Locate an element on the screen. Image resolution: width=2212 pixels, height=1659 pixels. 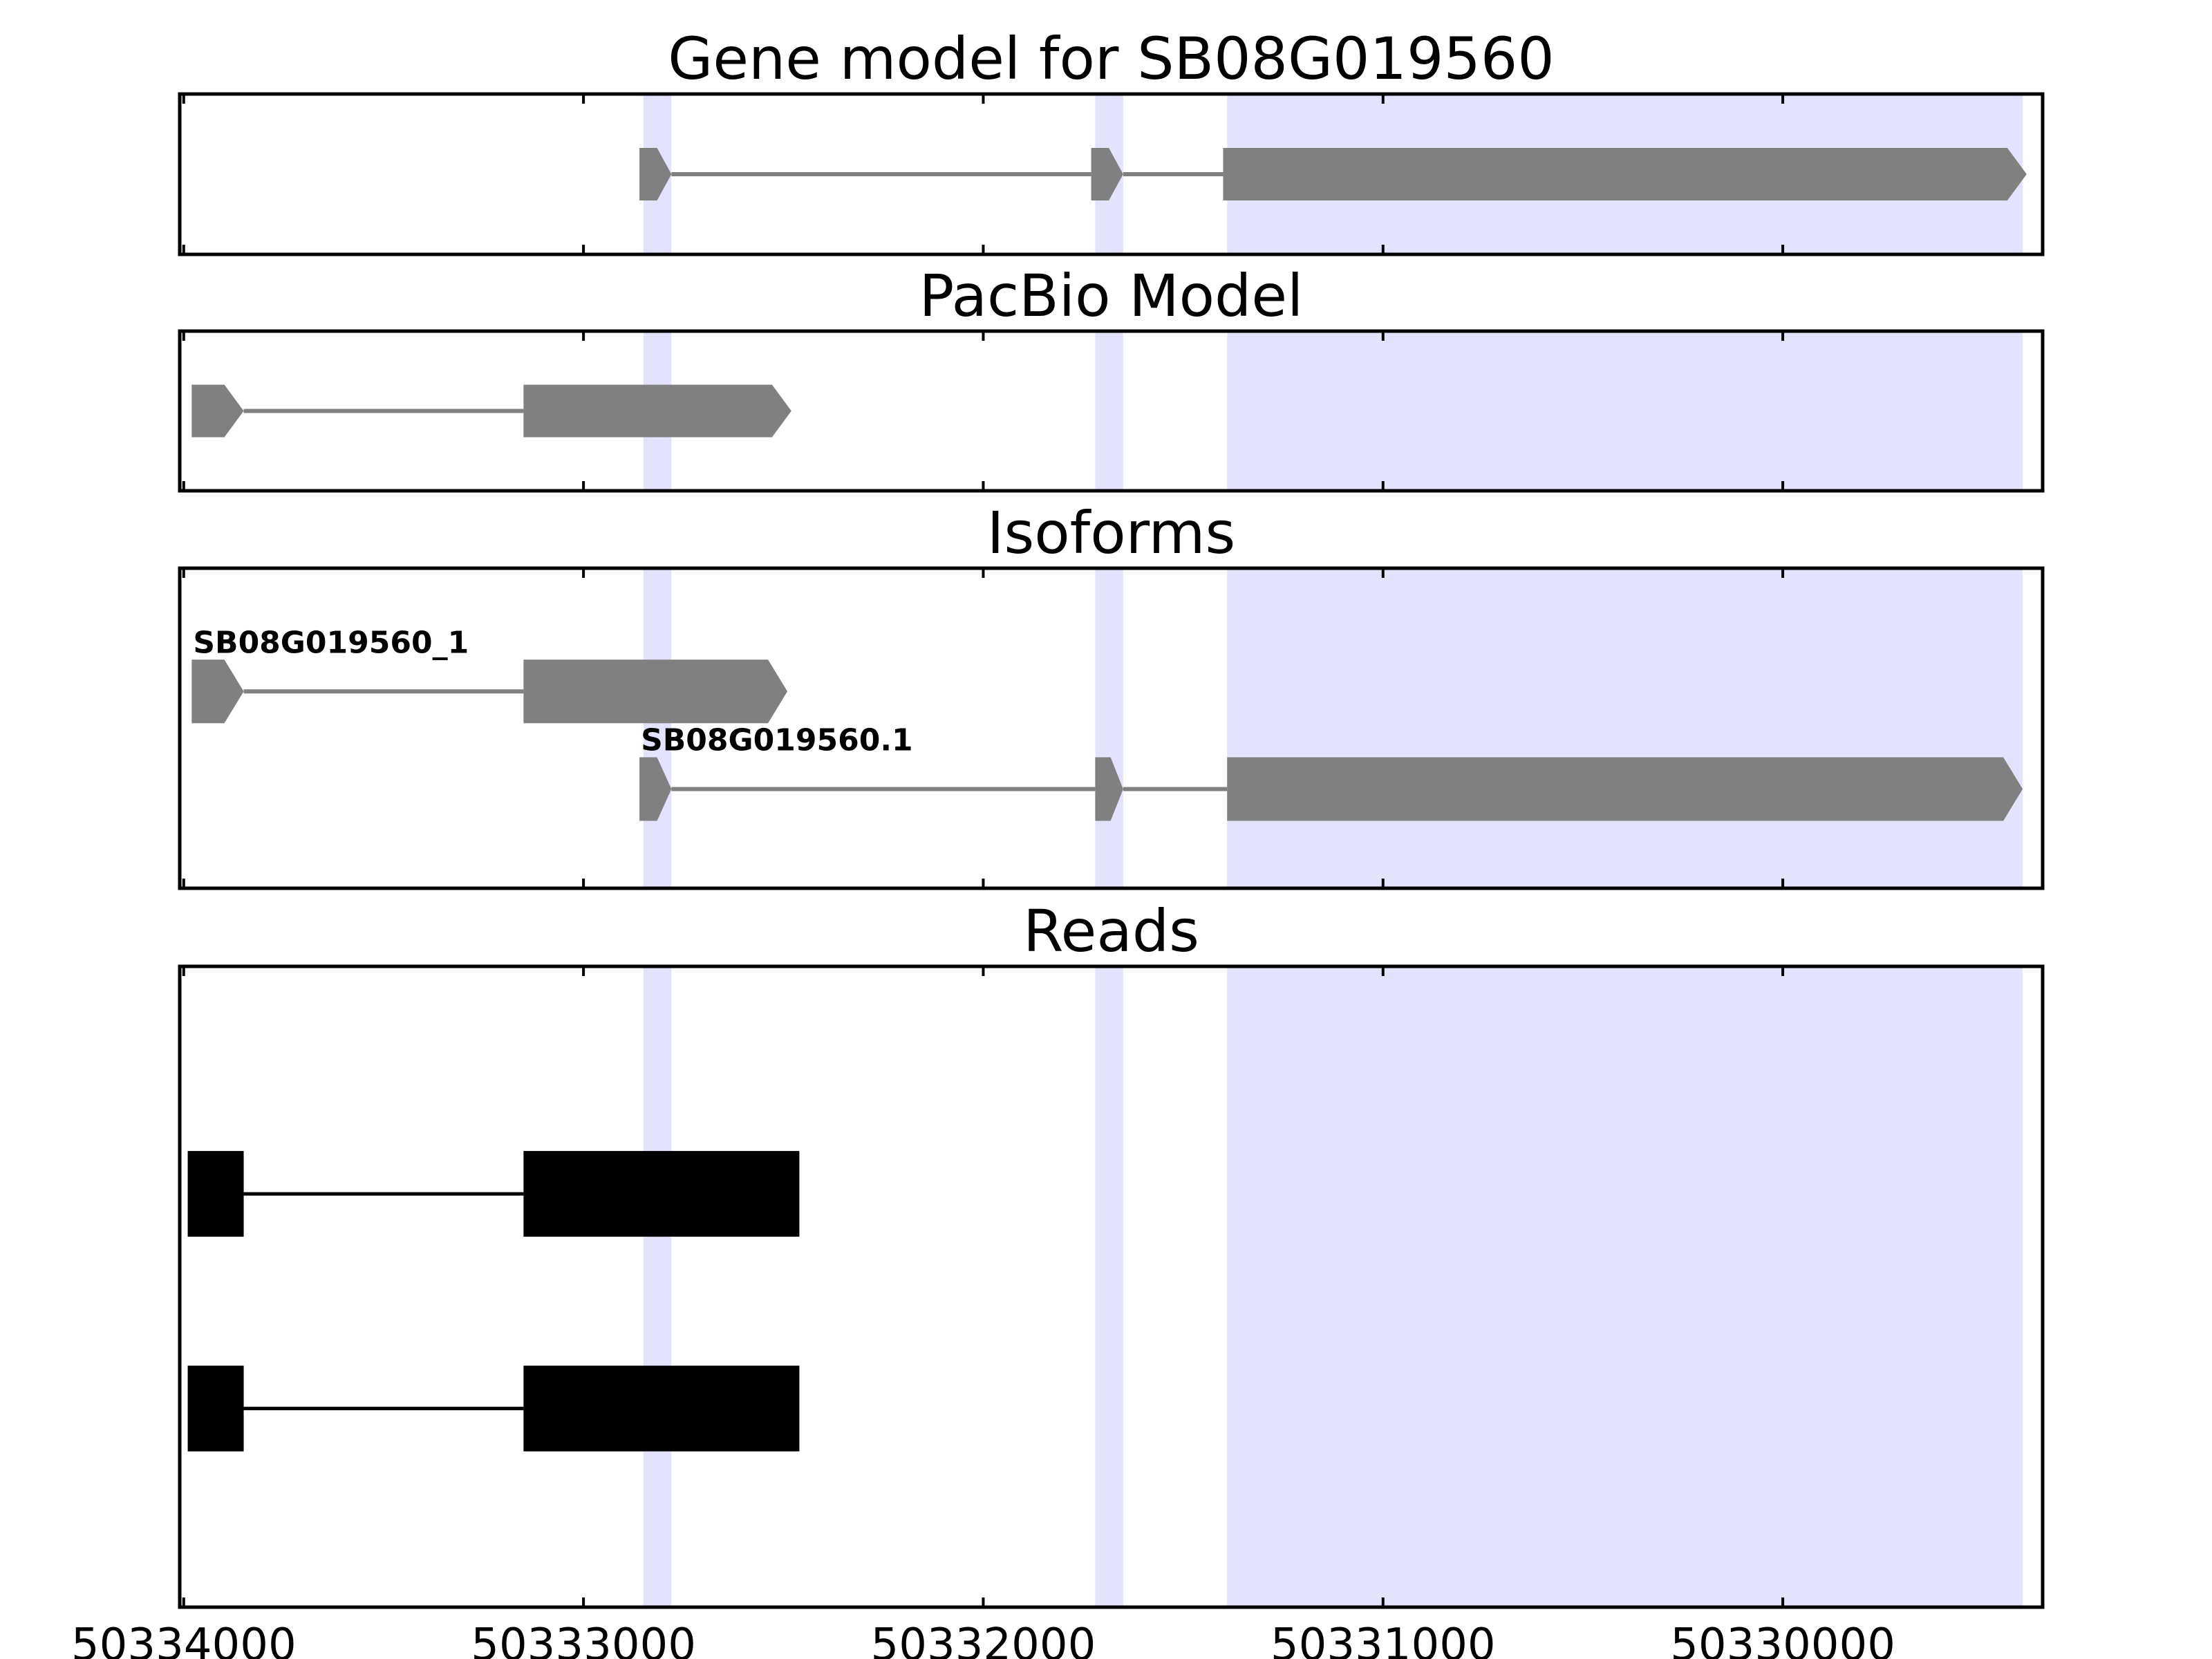
panel-title: PacBio Model is located at coordinates (1111, 296).